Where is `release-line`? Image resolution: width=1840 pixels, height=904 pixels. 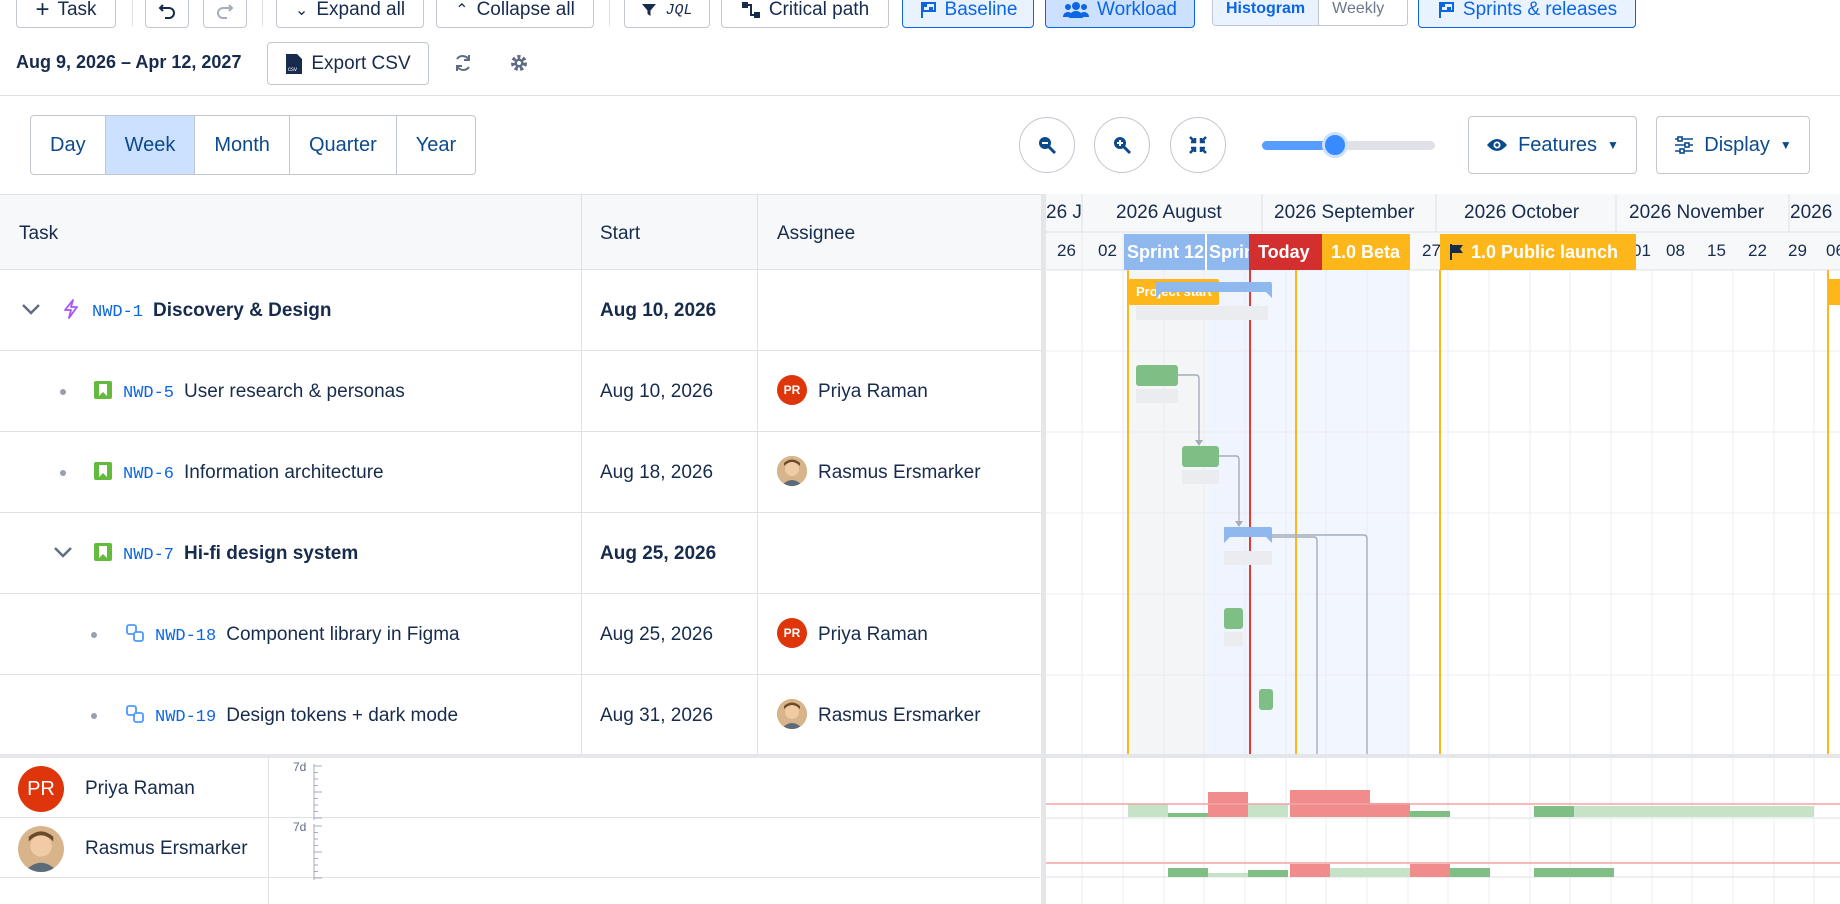 release-line is located at coordinates (1296, 512).